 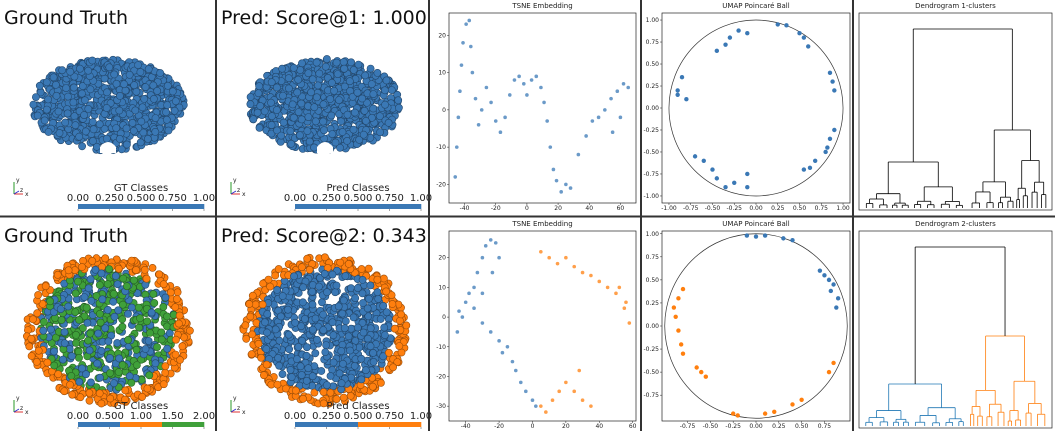 I want to click on axis-icon, so click(x=16, y=192).